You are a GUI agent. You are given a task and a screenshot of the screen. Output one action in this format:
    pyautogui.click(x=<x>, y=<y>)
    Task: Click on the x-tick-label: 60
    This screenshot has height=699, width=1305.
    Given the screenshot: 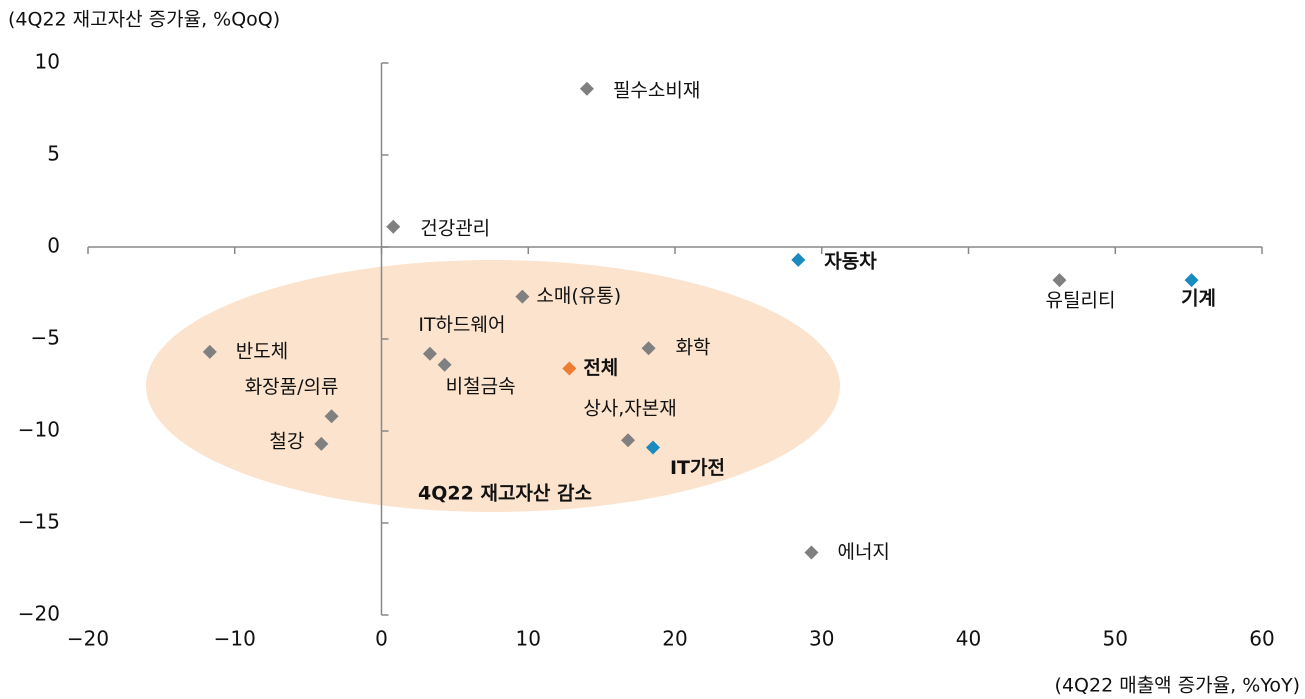 What is the action you would take?
    pyautogui.click(x=1261, y=639)
    